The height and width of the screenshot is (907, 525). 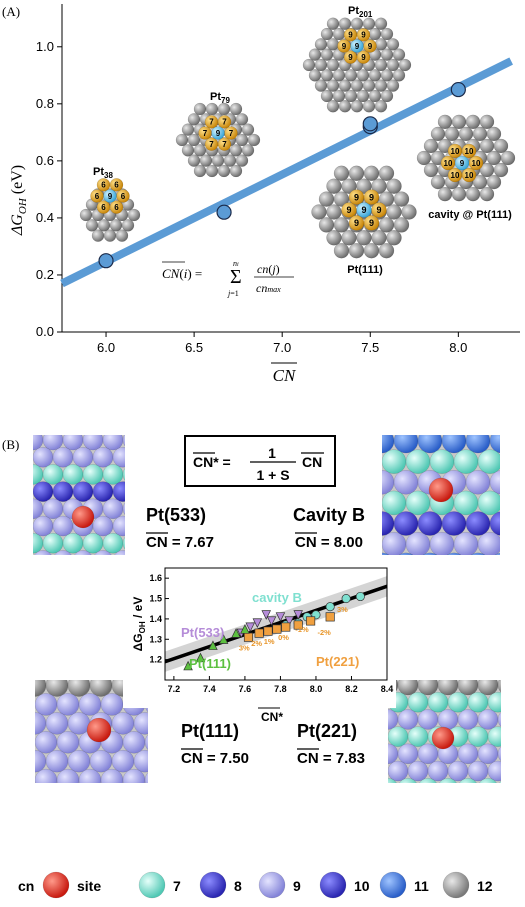 I want to click on cavity-label-a: cavity @ Pt(111), so click(x=470, y=215).